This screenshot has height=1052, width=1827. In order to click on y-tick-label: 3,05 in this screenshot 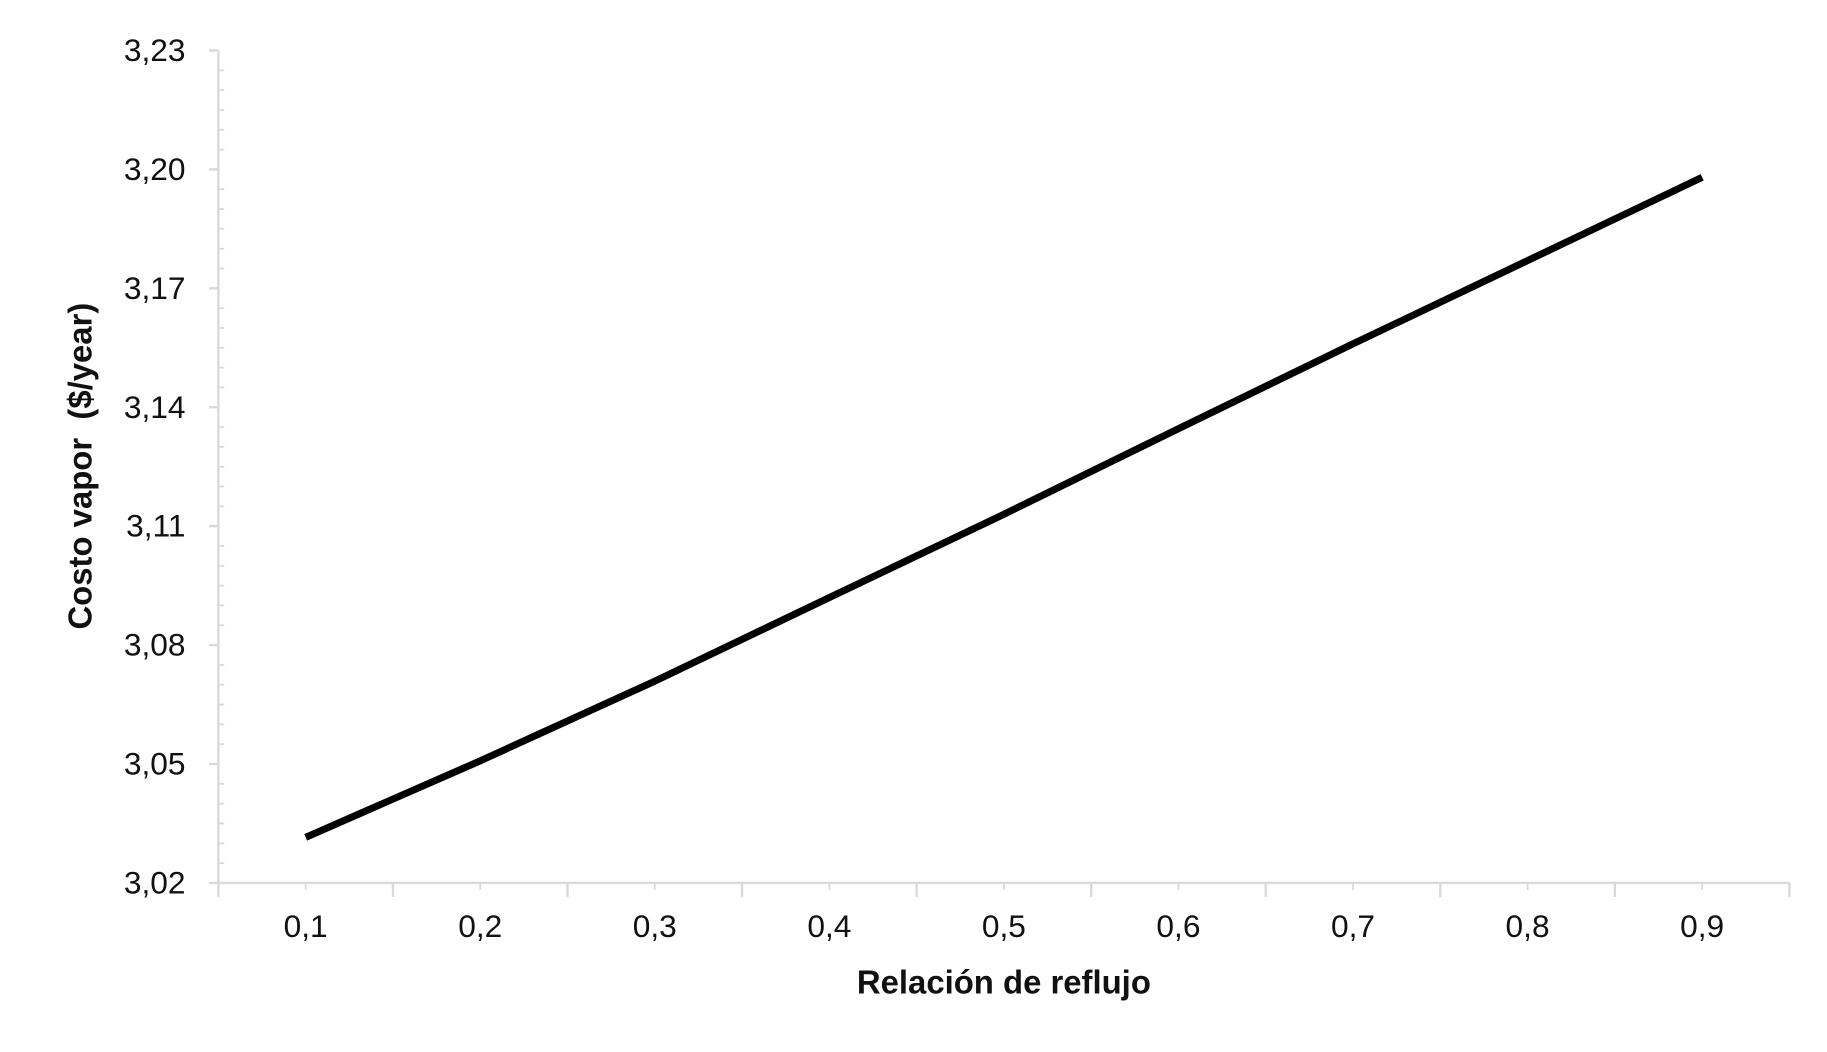, I will do `click(155, 764)`.